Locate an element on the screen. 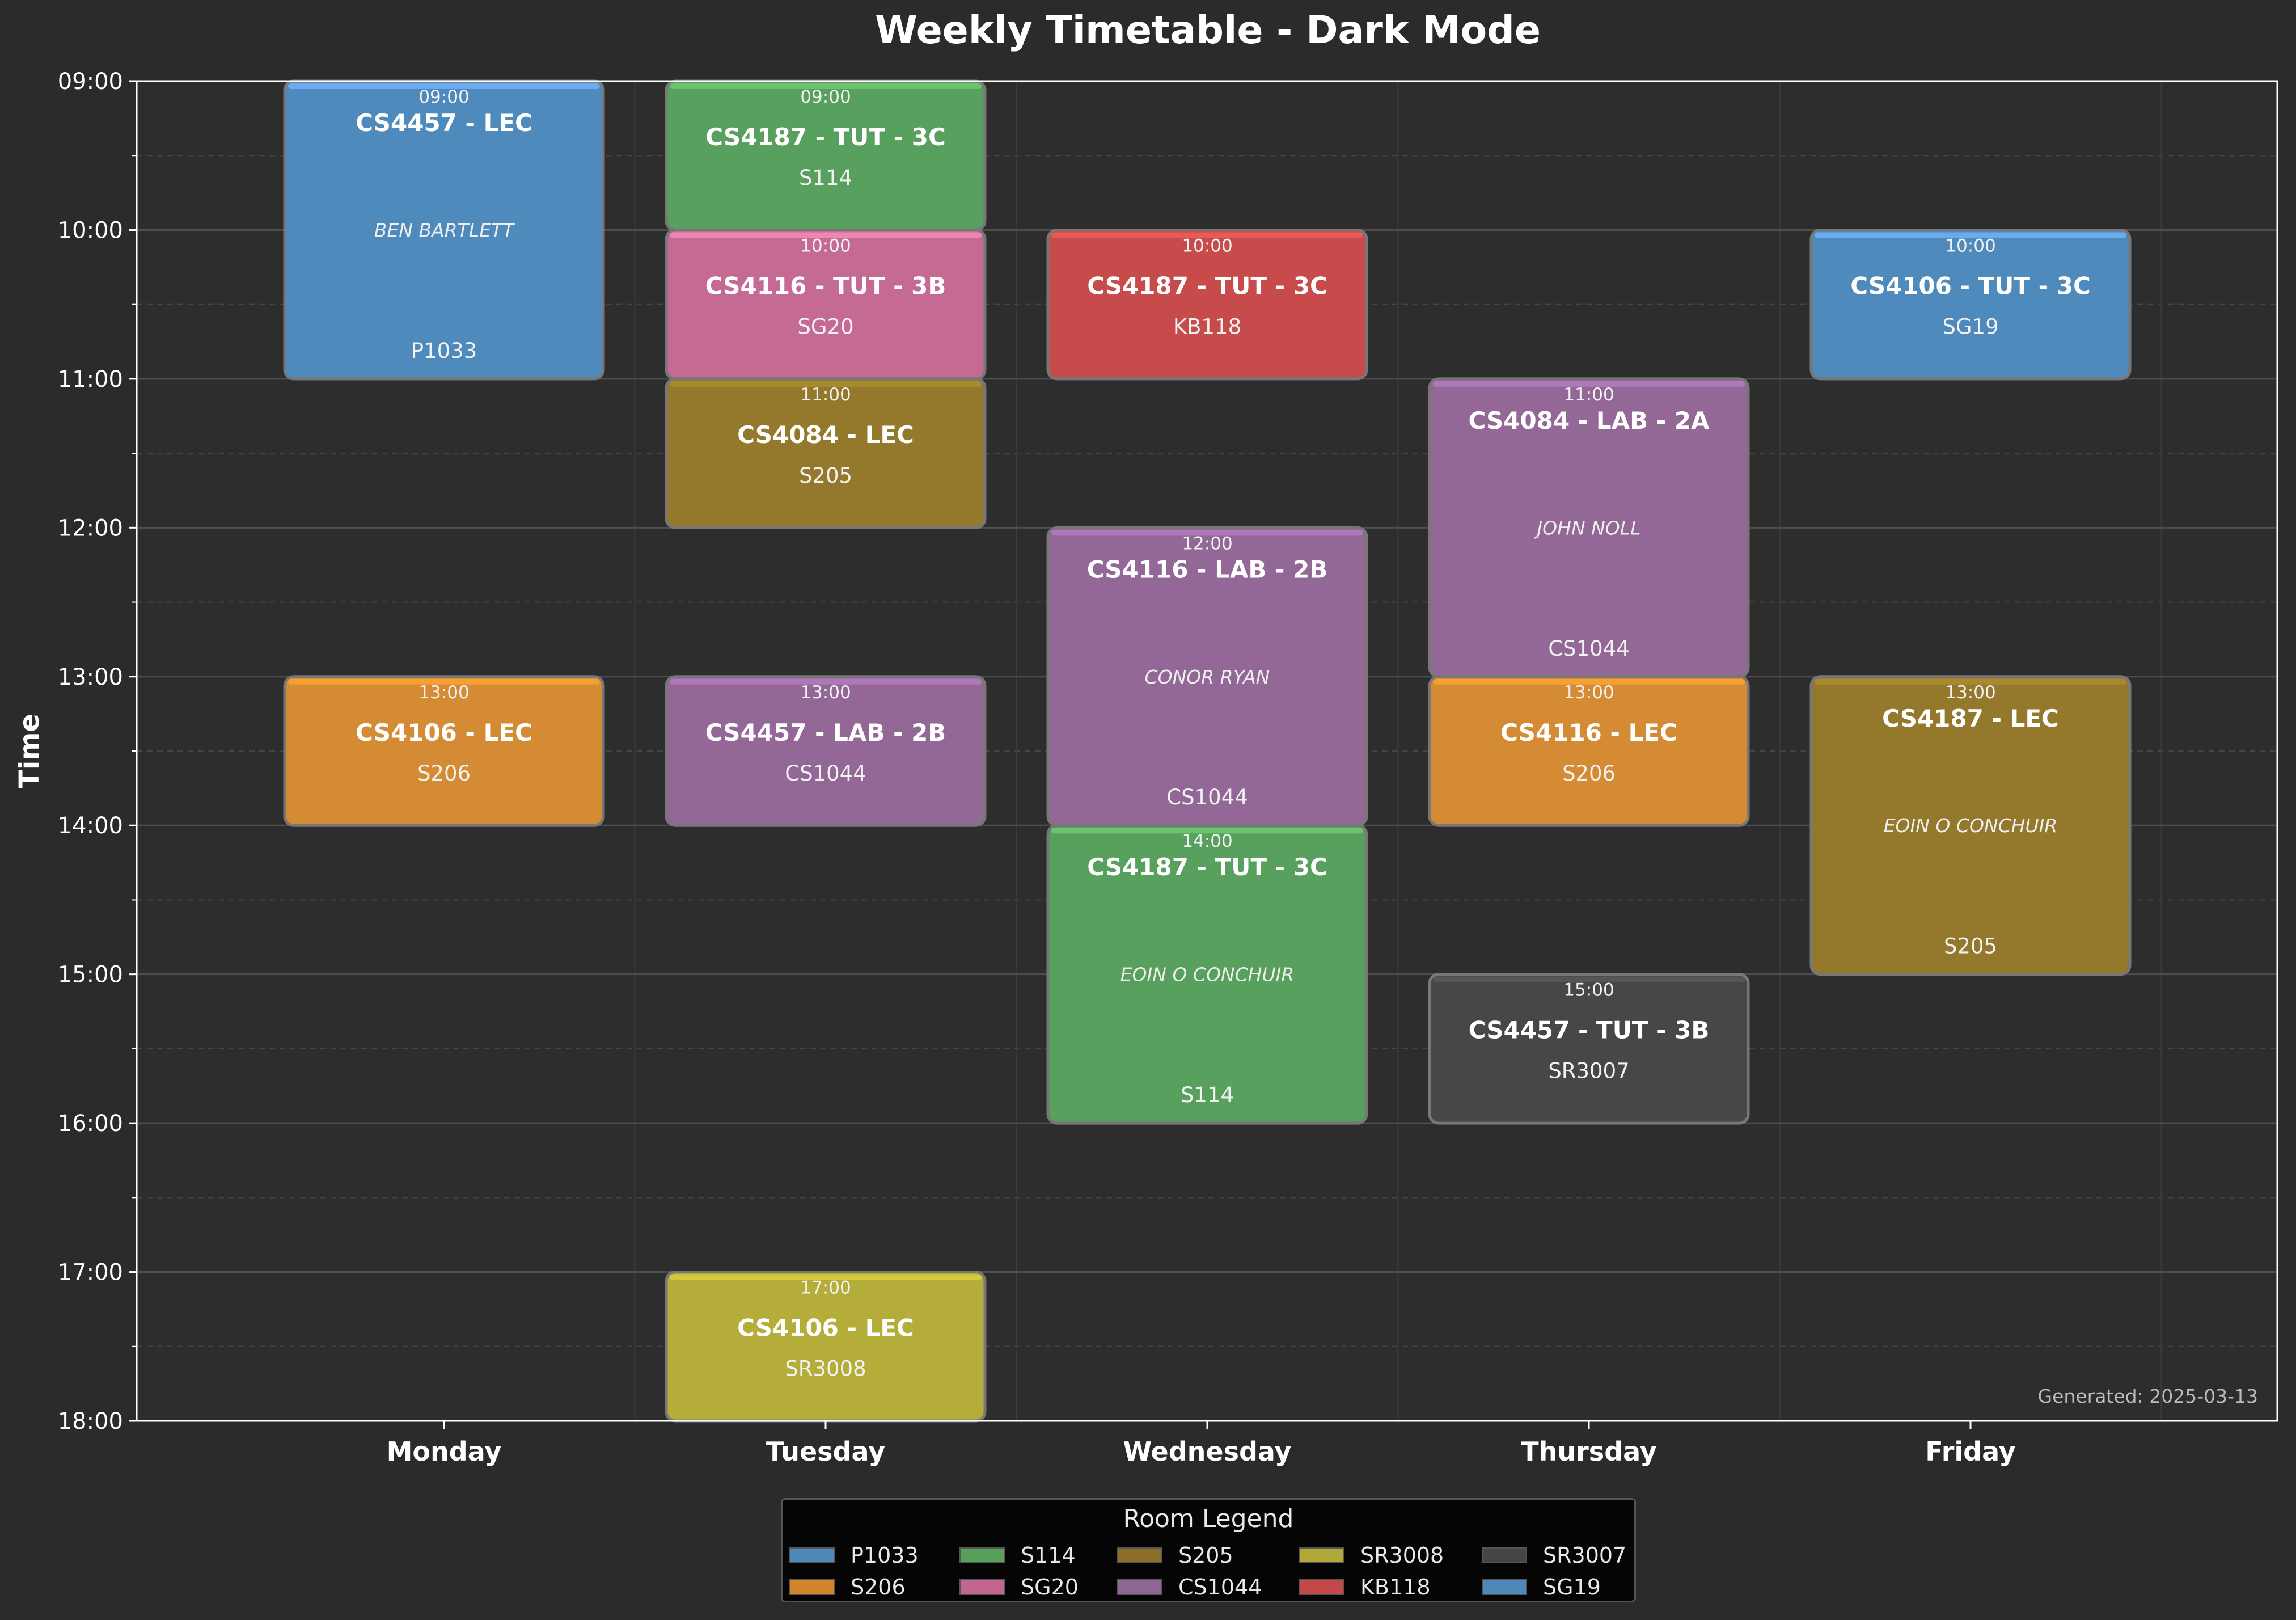 This screenshot has height=1620, width=2296. y-tick-label: 14:00 is located at coordinates (90, 826).